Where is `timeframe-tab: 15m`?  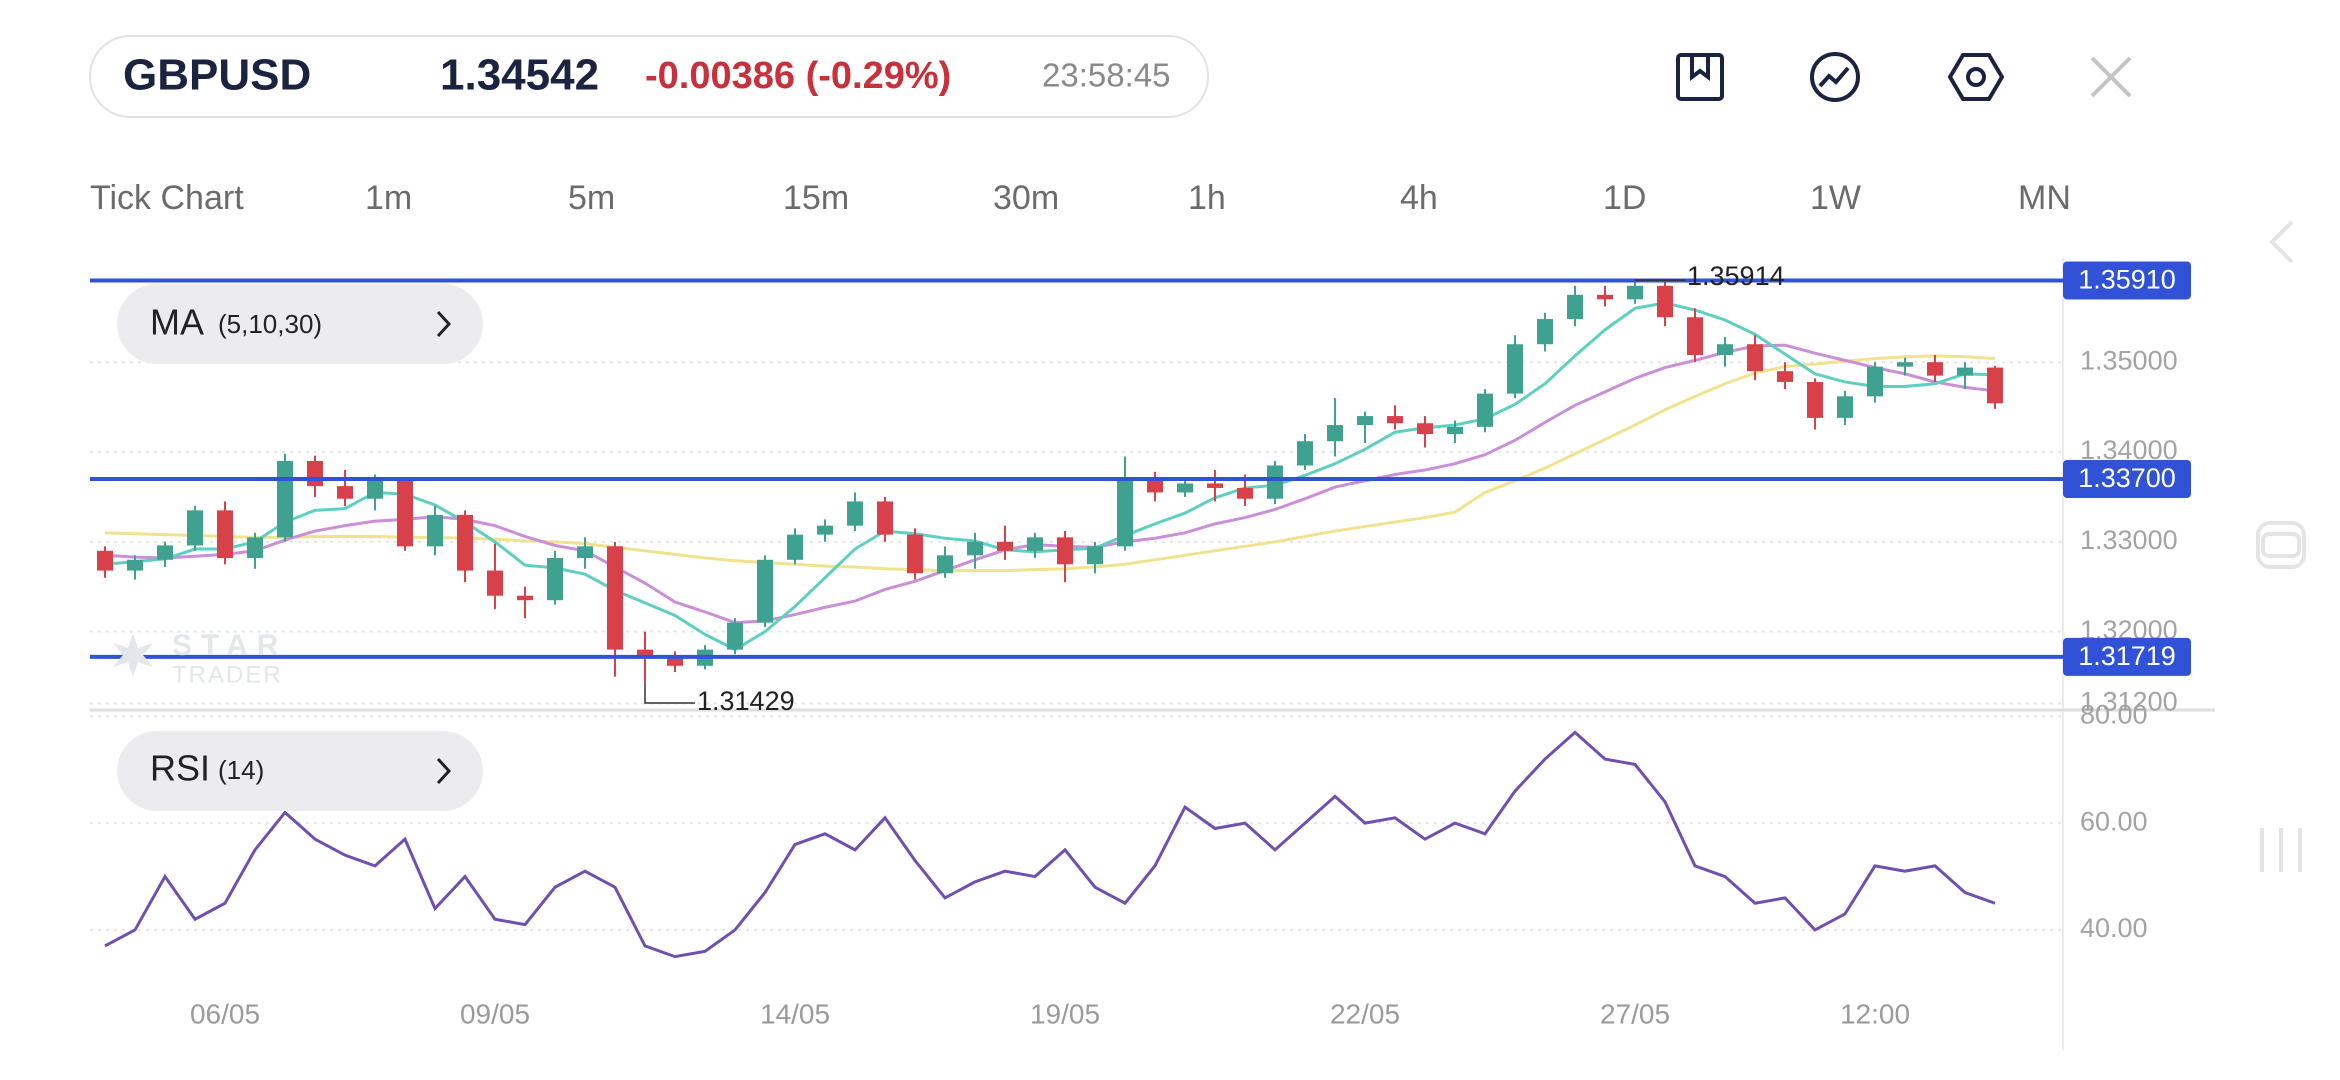
timeframe-tab: 15m is located at coordinates (816, 198).